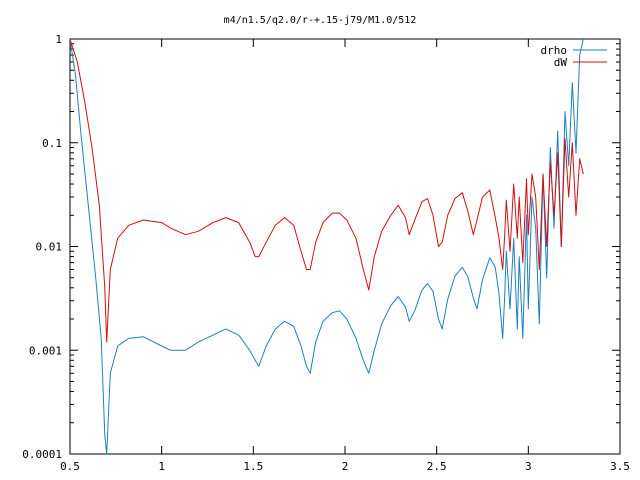  I want to click on x-tick-label: 3, so click(528, 466).